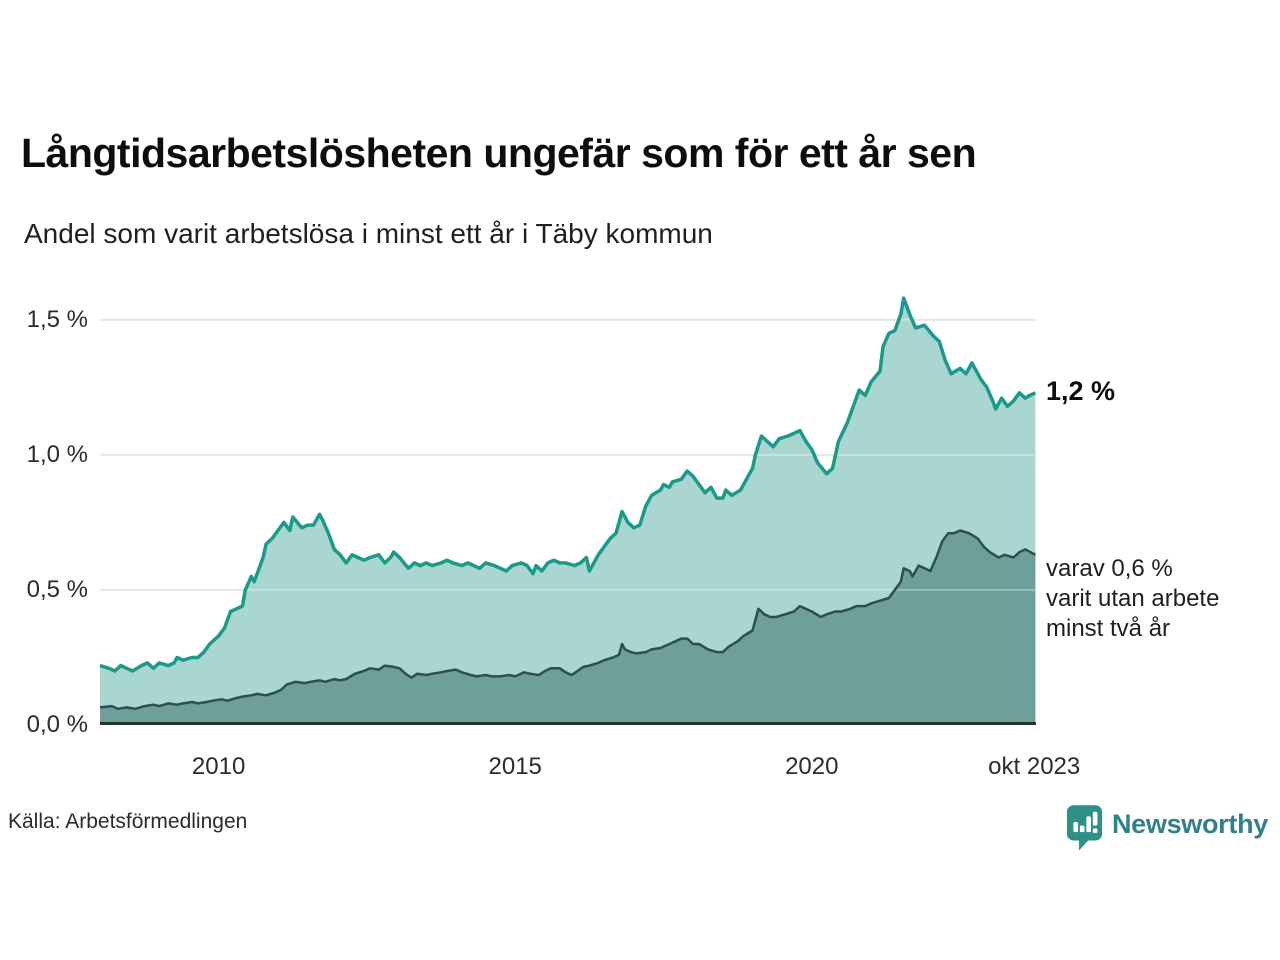 This screenshot has height=960, width=1280. What do you see at coordinates (515, 766) in the screenshot?
I see `x-axis-tick-2015: 2015` at bounding box center [515, 766].